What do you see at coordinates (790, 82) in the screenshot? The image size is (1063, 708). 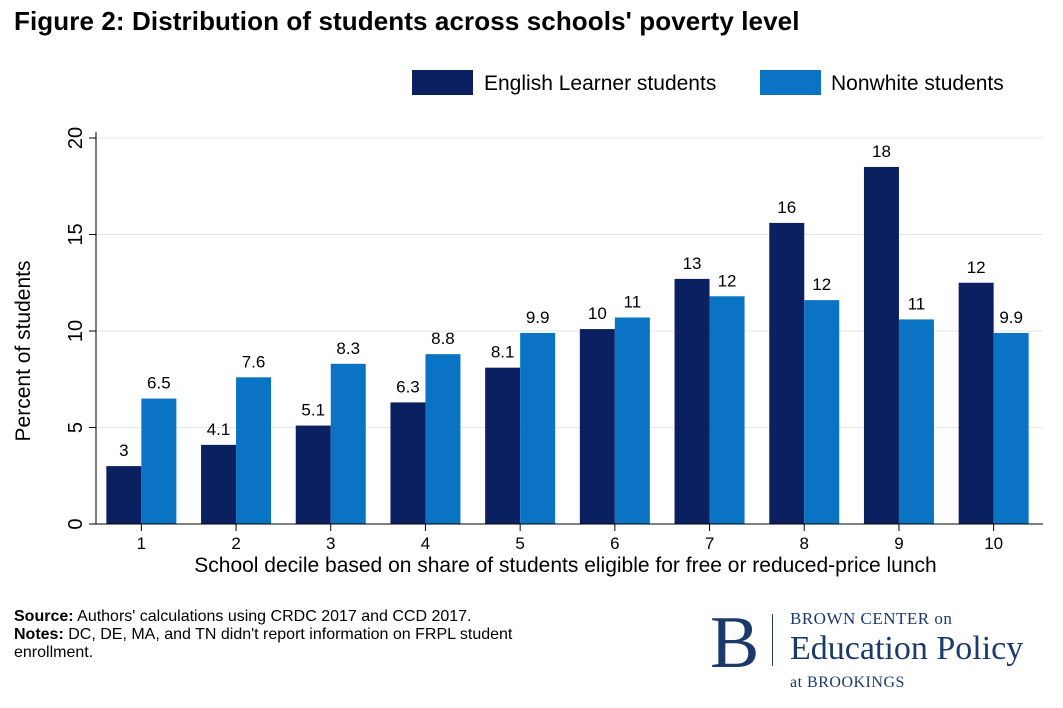 I see `legend-swatch-nonwhite` at bounding box center [790, 82].